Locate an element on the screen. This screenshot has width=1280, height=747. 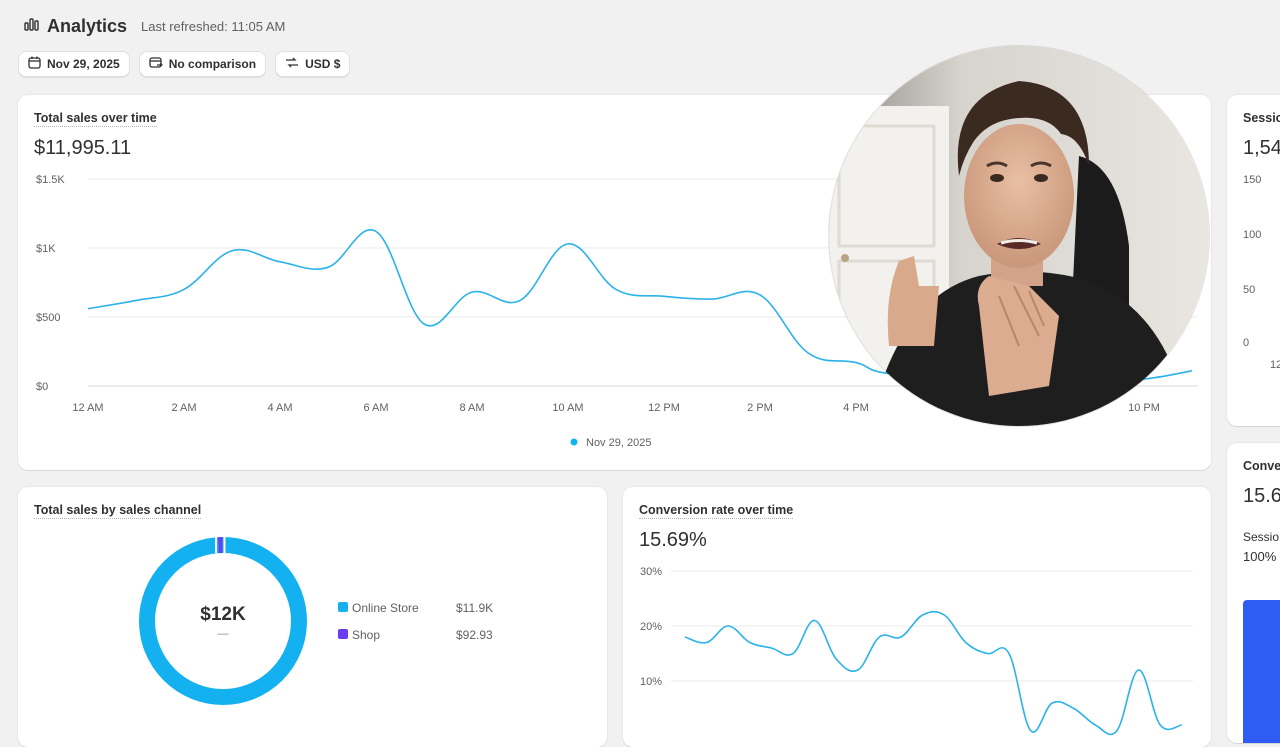
y-tick: 10% is located at coordinates (651, 682).